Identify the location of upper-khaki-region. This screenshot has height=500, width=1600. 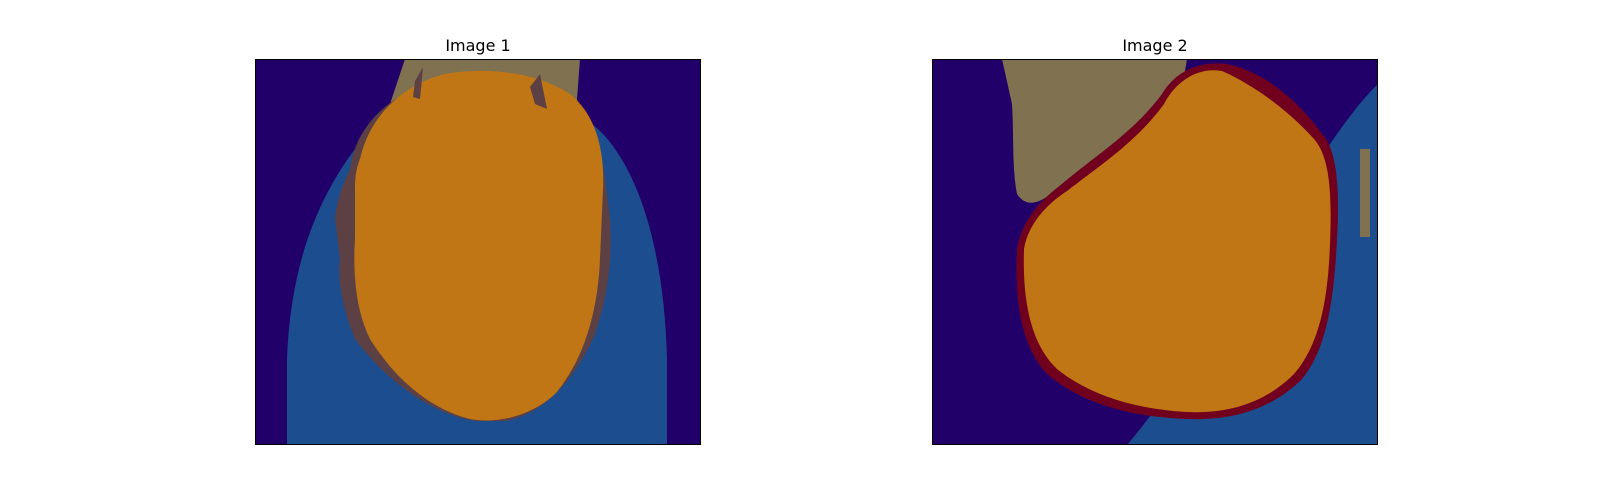
(1094, 131).